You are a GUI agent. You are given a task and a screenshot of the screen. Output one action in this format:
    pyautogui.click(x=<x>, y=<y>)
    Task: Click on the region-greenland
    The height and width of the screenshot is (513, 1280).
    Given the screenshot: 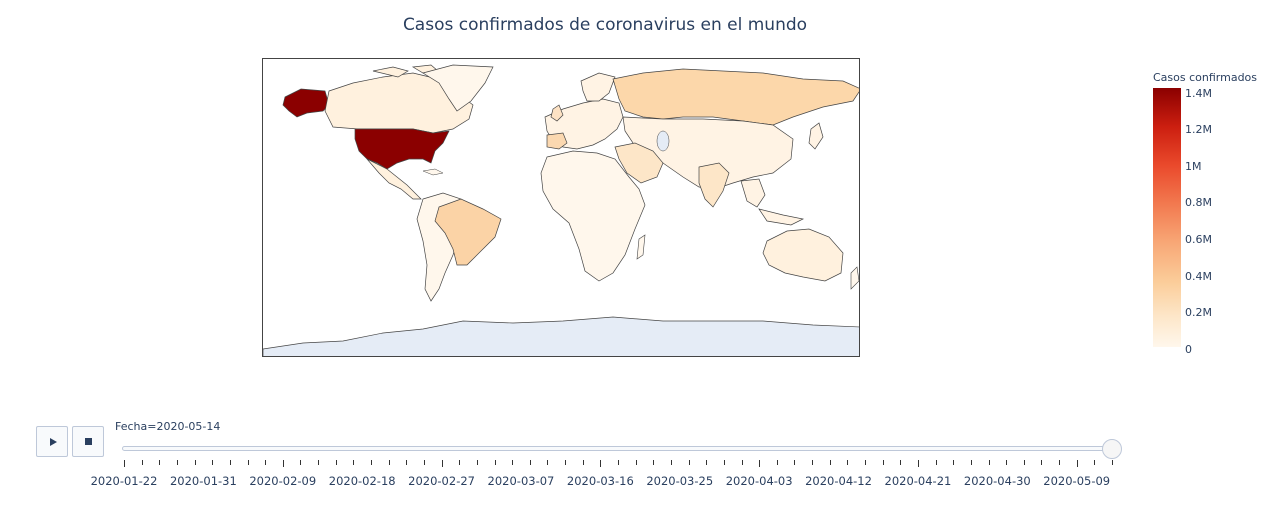 What is the action you would take?
    pyautogui.click(x=458, y=88)
    